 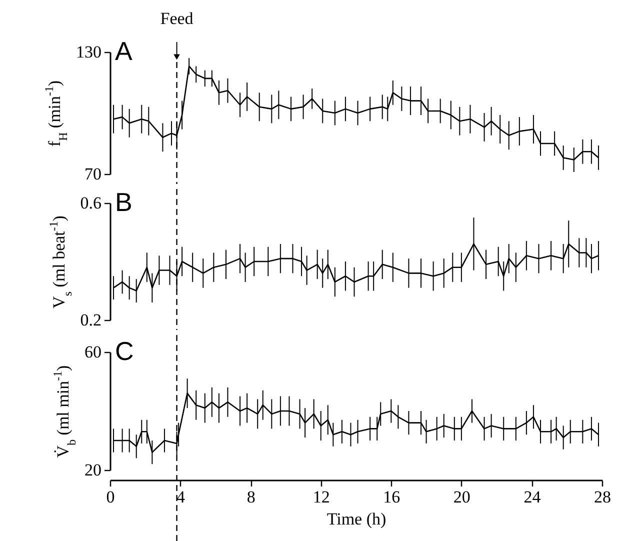 I want to click on y-tick-label: 20, so click(x=93, y=470).